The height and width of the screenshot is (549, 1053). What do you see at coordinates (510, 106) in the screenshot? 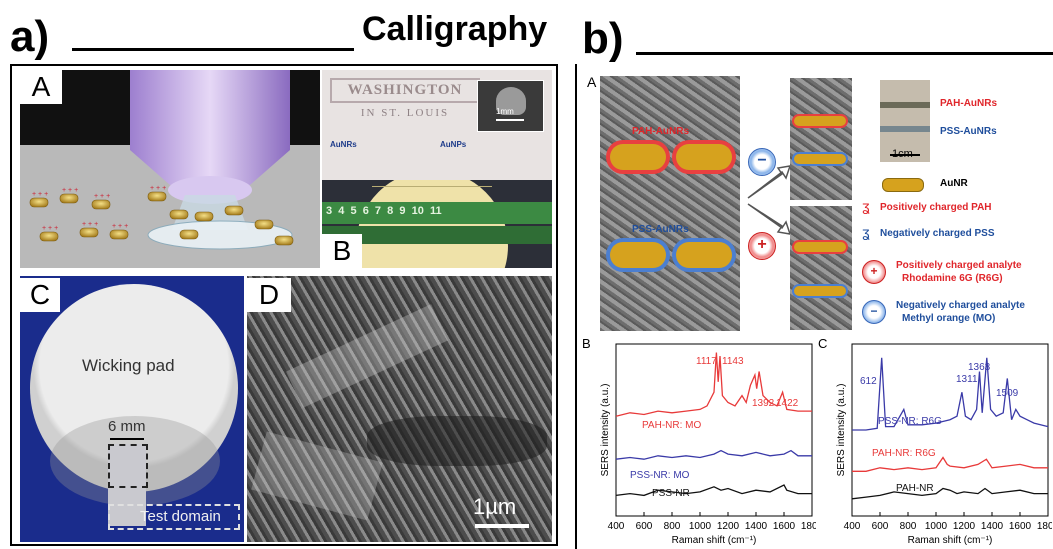
I see `inset-tip-photo: 1mm` at bounding box center [510, 106].